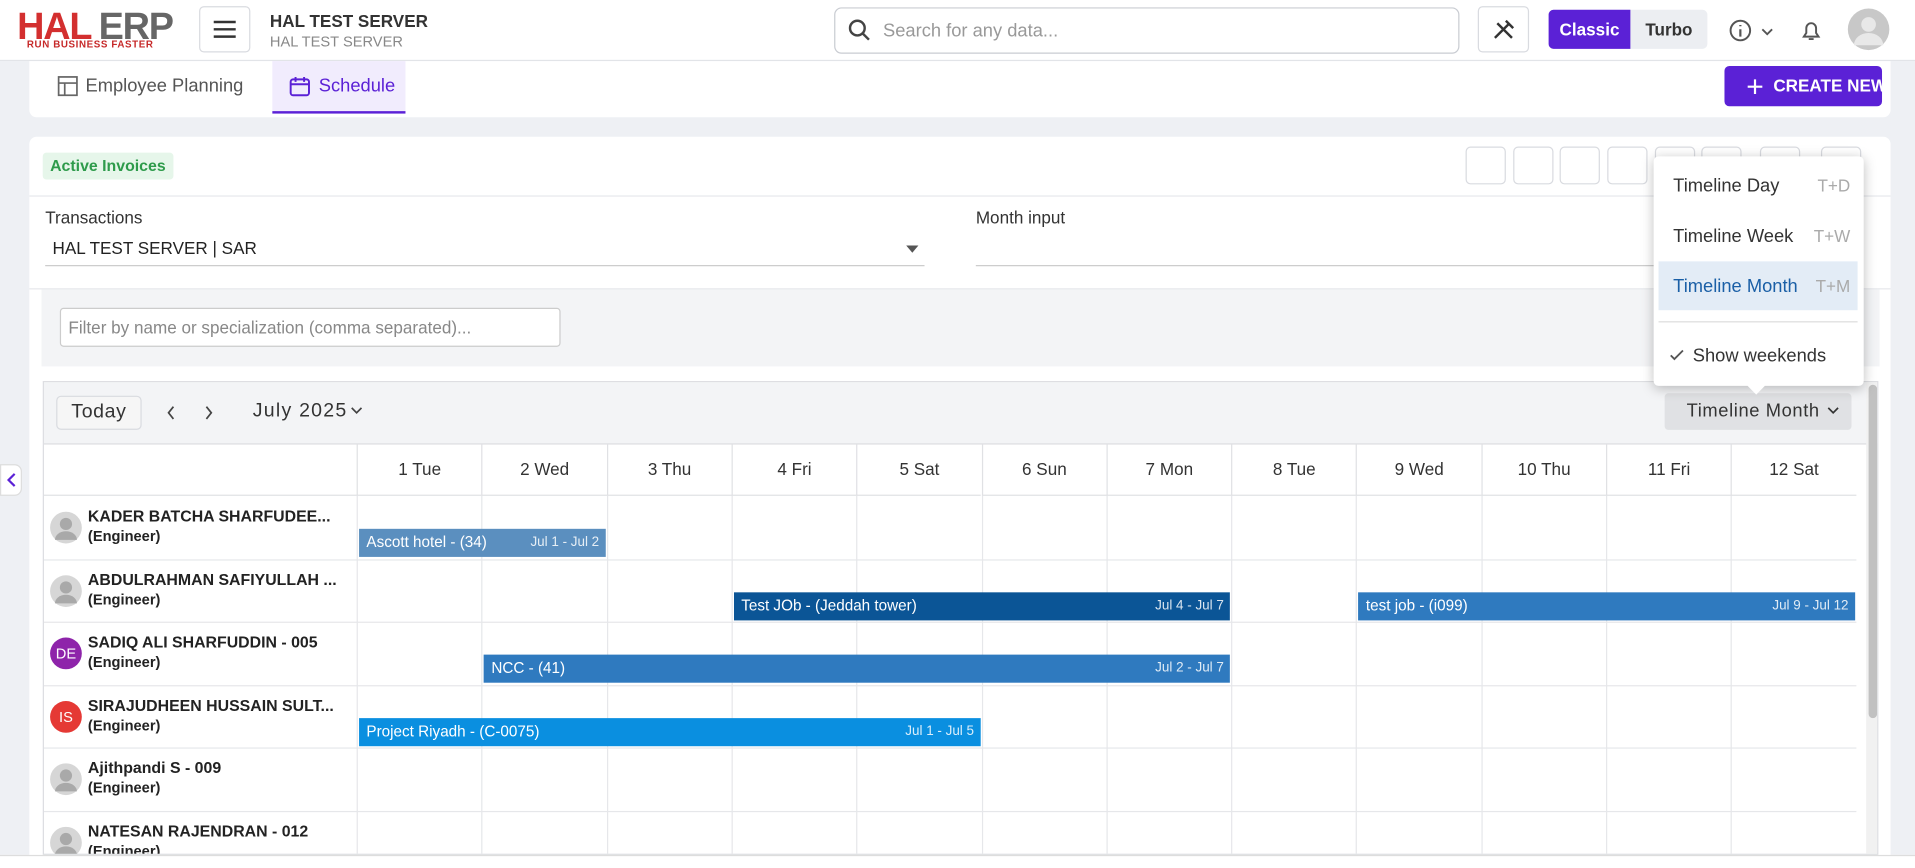 The width and height of the screenshot is (1915, 868). What do you see at coordinates (1317, 249) in the screenshot?
I see `month-input` at bounding box center [1317, 249].